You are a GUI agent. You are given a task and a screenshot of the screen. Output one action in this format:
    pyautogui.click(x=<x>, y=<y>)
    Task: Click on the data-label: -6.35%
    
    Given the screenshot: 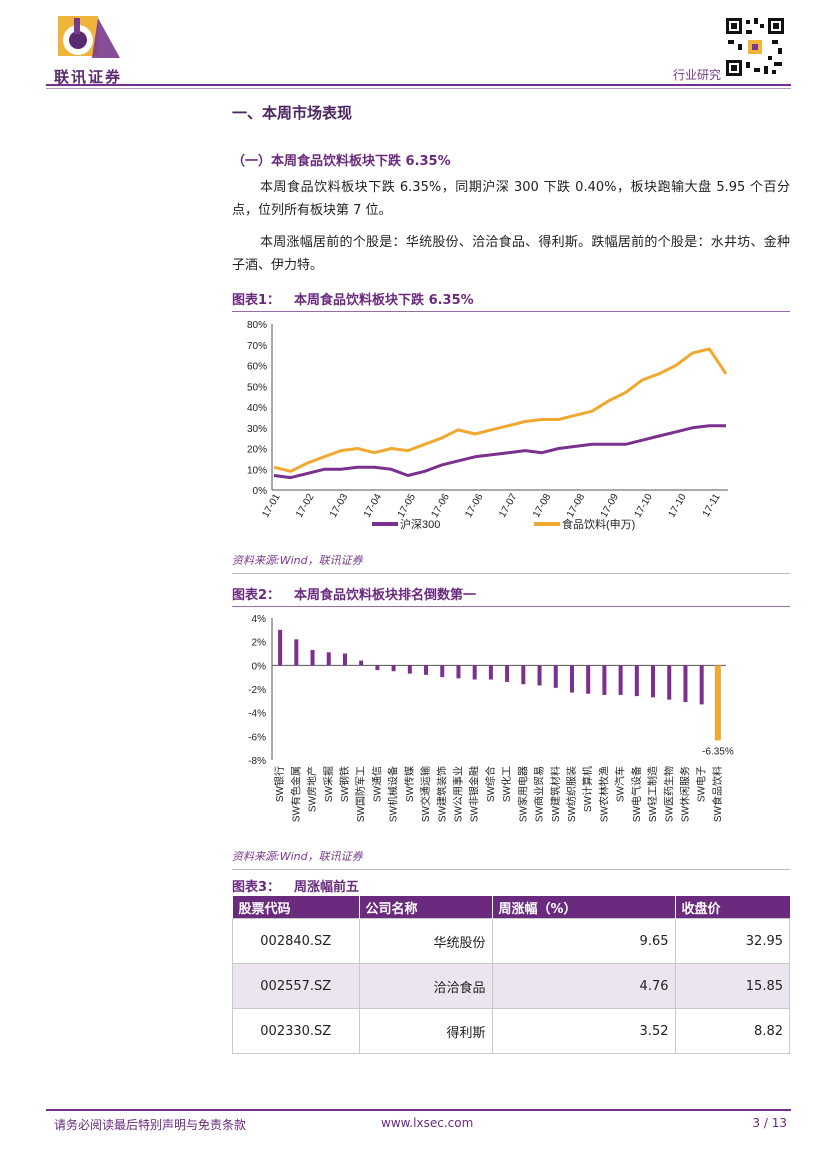 What is the action you would take?
    pyautogui.click(x=718, y=751)
    